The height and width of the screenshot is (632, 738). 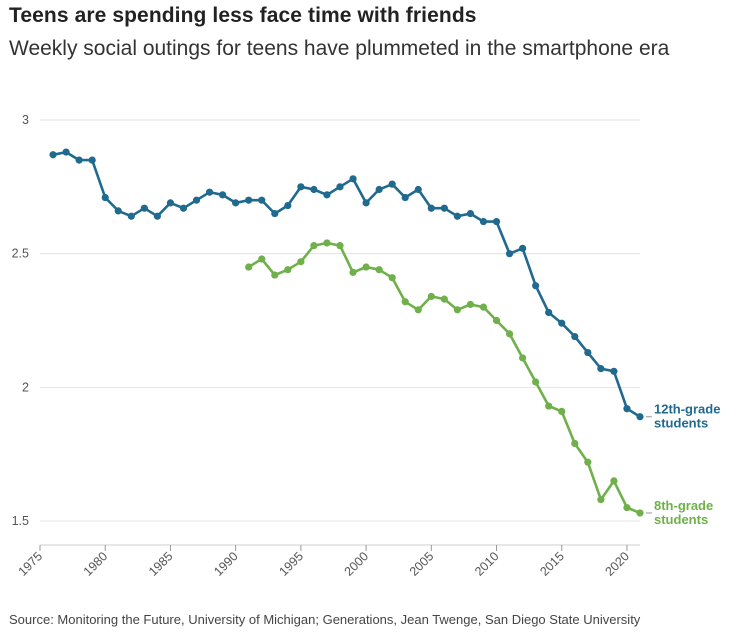 I want to click on y-tick-label: 2.5, so click(x=20, y=254).